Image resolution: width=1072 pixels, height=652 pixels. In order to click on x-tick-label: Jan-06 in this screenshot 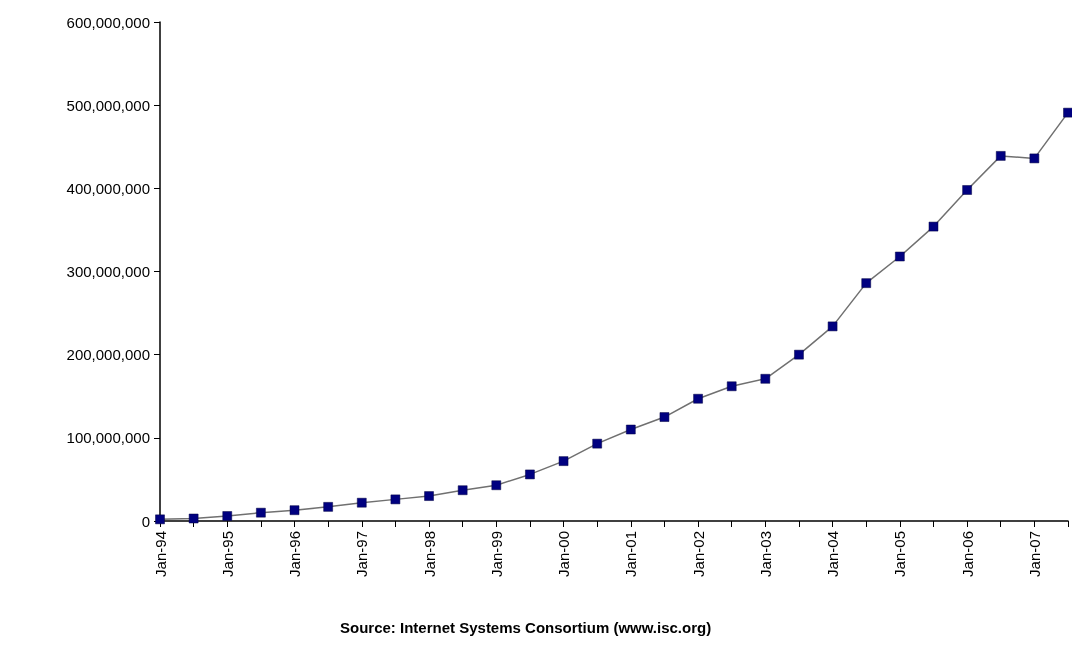, I will do `click(967, 554)`.